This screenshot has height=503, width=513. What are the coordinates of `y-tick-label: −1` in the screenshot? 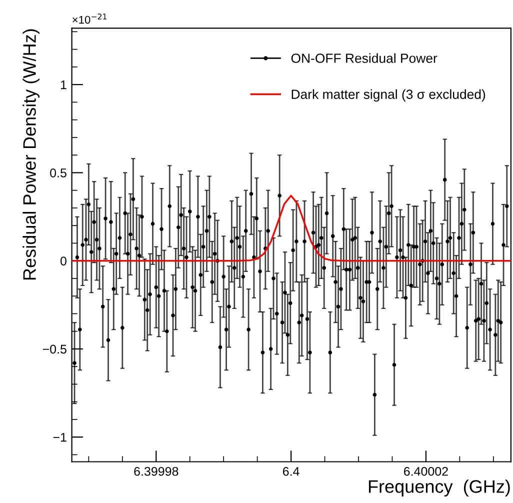 It's located at (59, 437).